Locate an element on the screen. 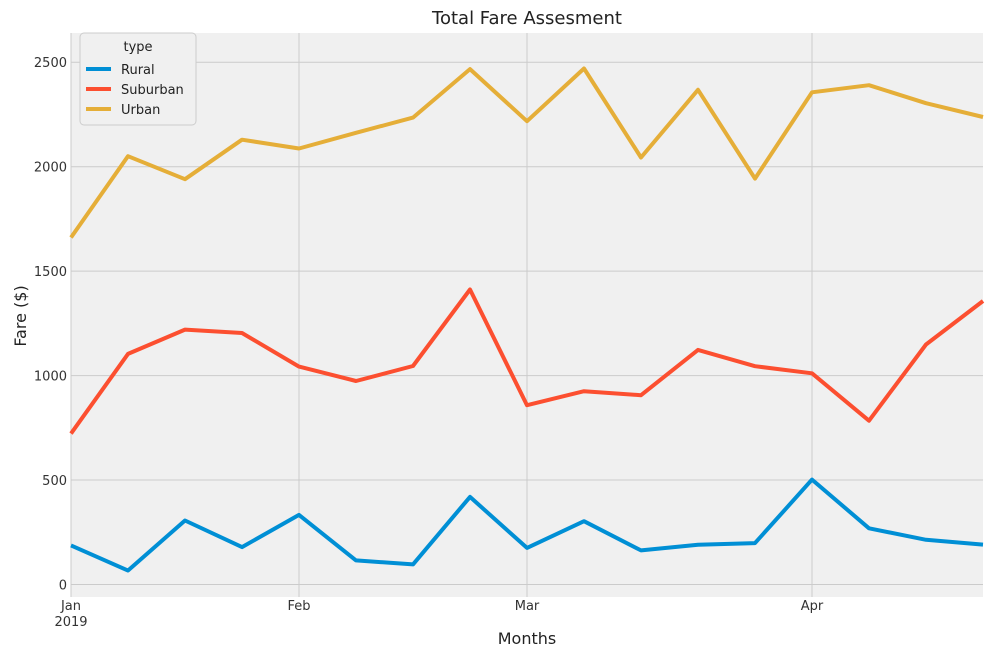 This screenshot has width=999, height=665. y-tick-label: 1000 is located at coordinates (50, 377).